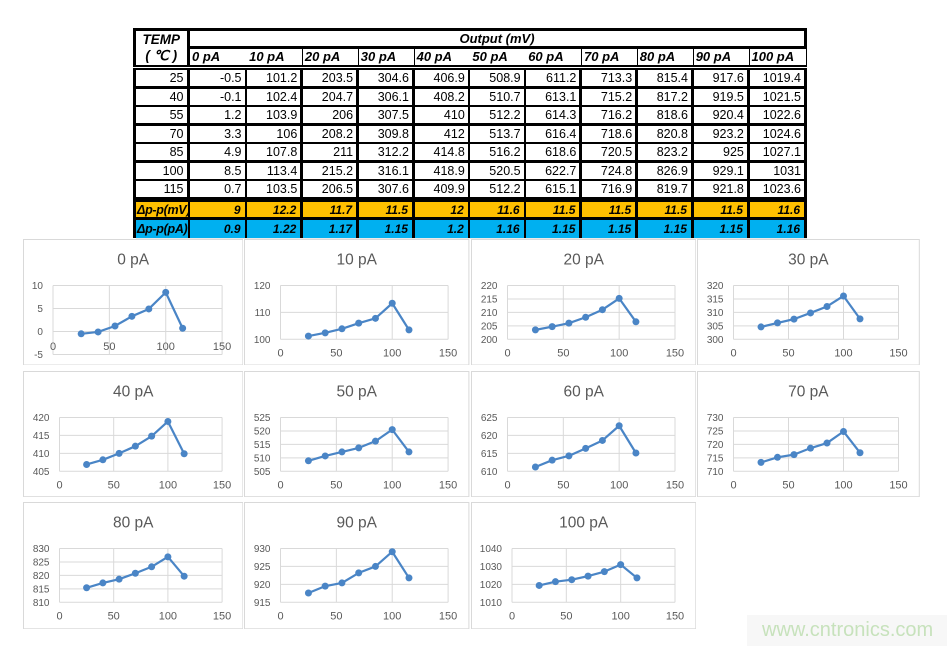  What do you see at coordinates (40, 308) in the screenshot?
I see `svg-text: 5` at bounding box center [40, 308].